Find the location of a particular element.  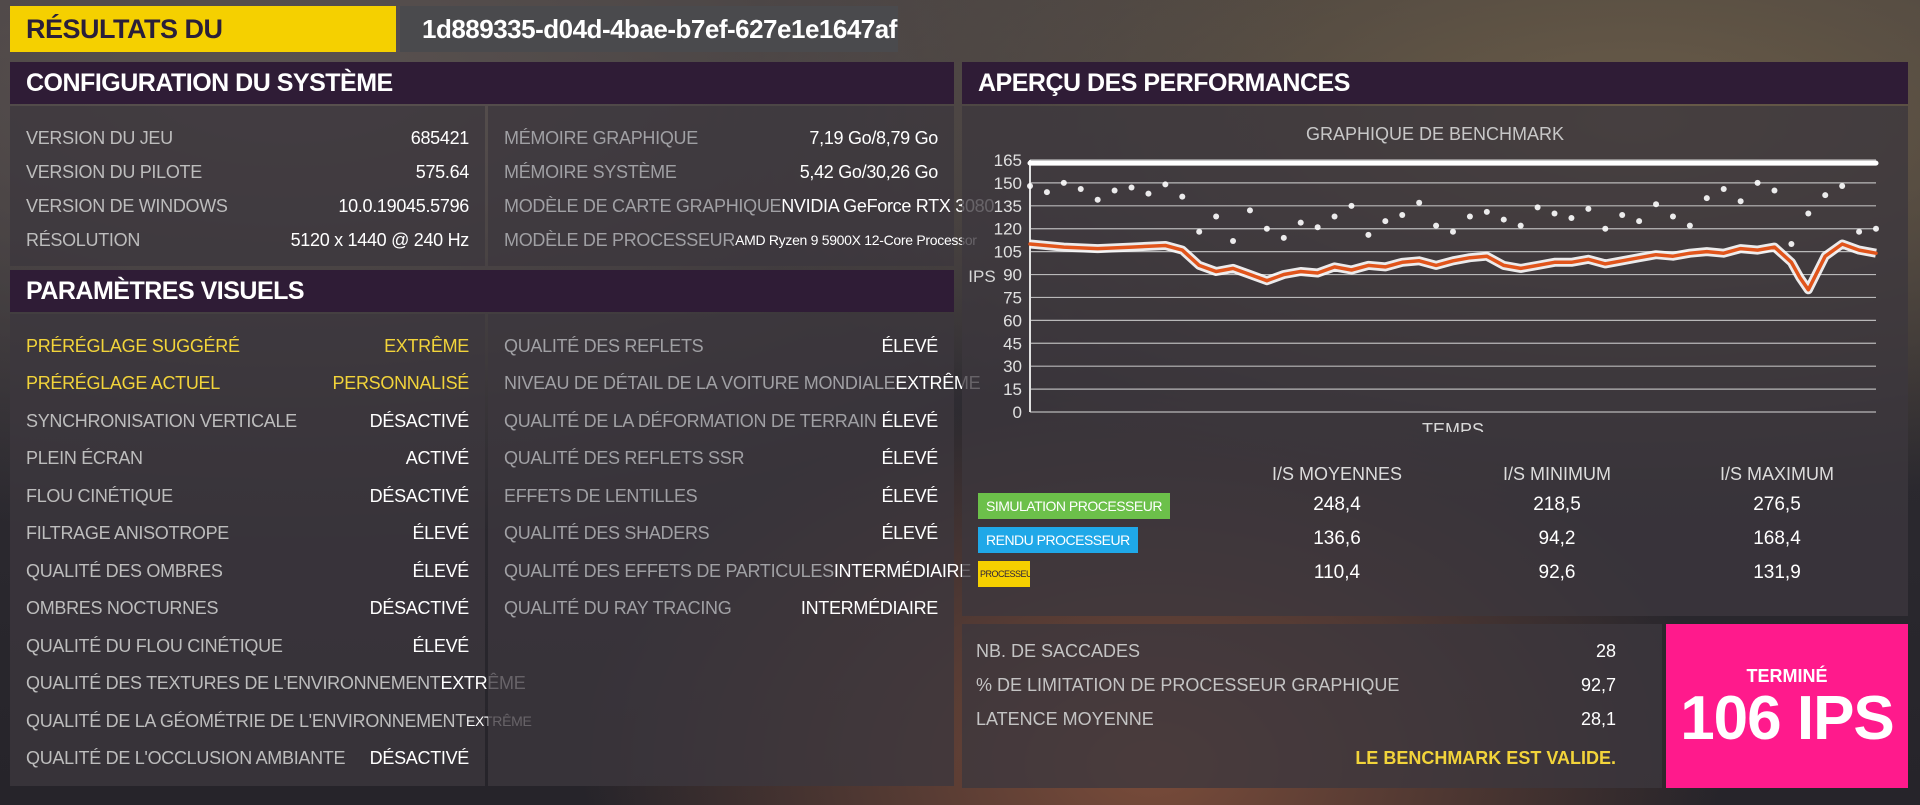

stat-value: 131,9 is located at coordinates (1777, 572).